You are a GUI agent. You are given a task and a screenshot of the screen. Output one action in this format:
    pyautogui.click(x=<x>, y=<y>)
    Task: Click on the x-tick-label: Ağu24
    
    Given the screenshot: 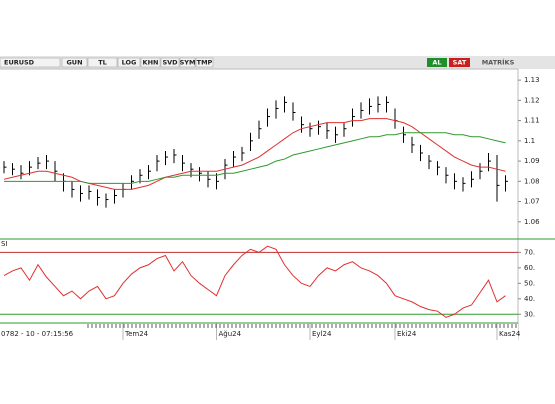 What is the action you would take?
    pyautogui.click(x=230, y=334)
    